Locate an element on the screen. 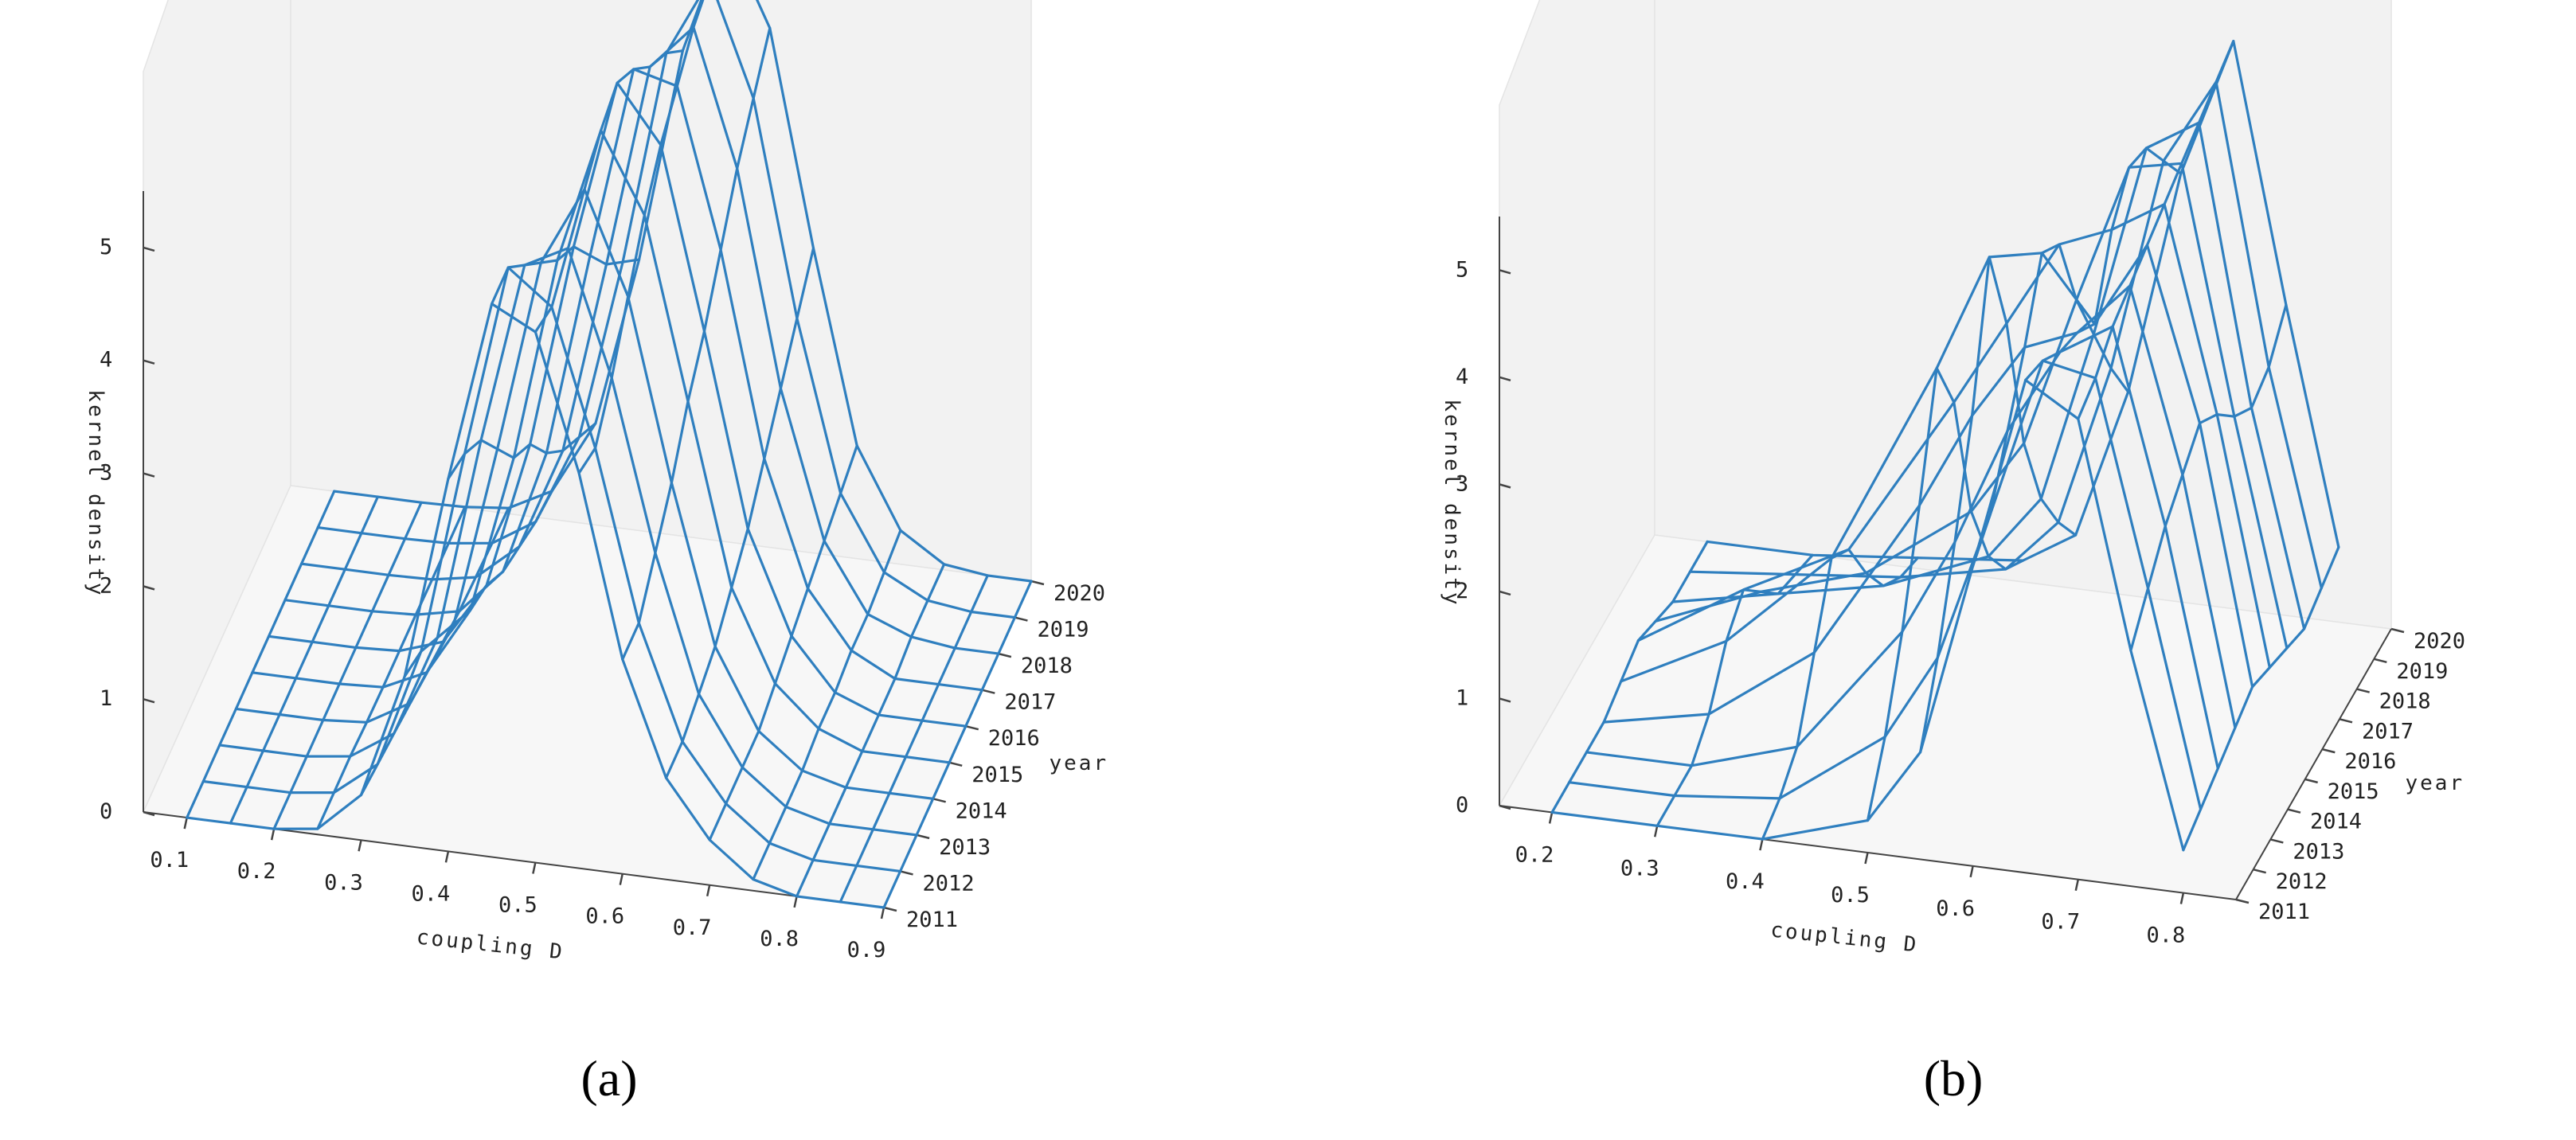 This screenshot has width=2576, height=1140. series-line-2018 is located at coordinates (1988, 376).